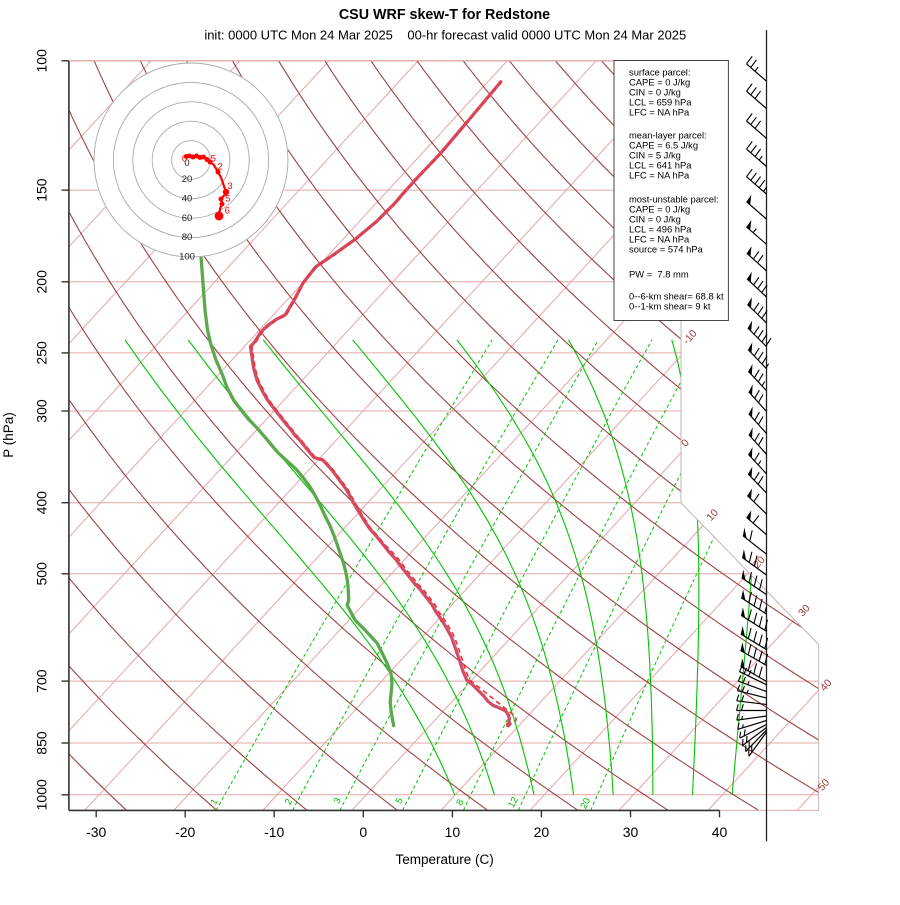 The height and width of the screenshot is (905, 900). What do you see at coordinates (42, 190) in the screenshot?
I see `svg-text: 150` at bounding box center [42, 190].